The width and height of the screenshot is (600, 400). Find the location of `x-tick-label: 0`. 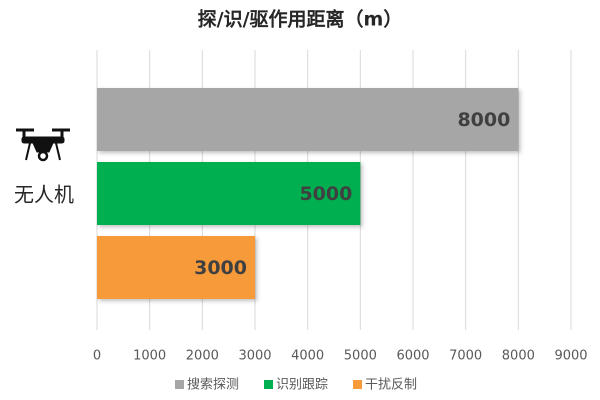

x-tick-label: 0 is located at coordinates (97, 356).